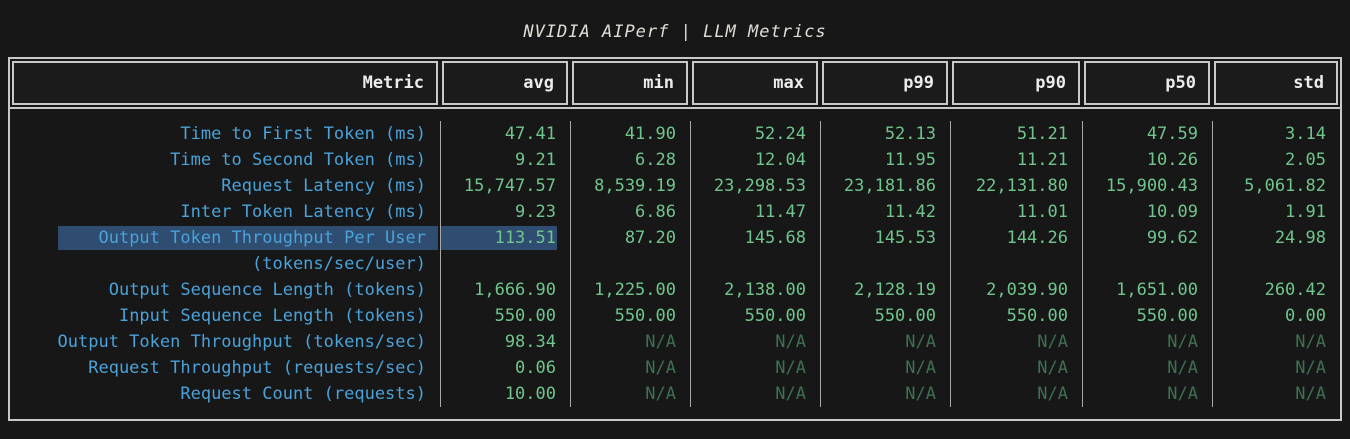  What do you see at coordinates (1285, 186) in the screenshot?
I see `value-cell: 5,061.82` at bounding box center [1285, 186].